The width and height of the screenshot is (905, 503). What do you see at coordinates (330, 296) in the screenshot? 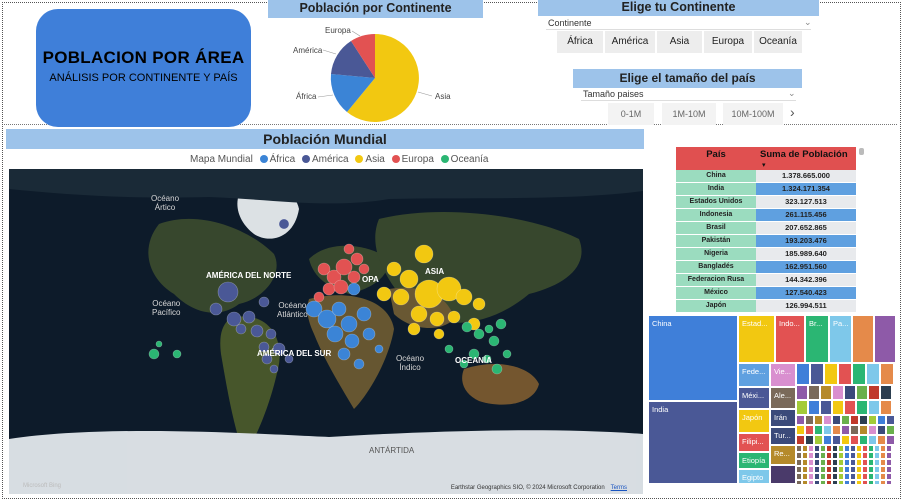
I see `bubble-layer` at bounding box center [330, 296].